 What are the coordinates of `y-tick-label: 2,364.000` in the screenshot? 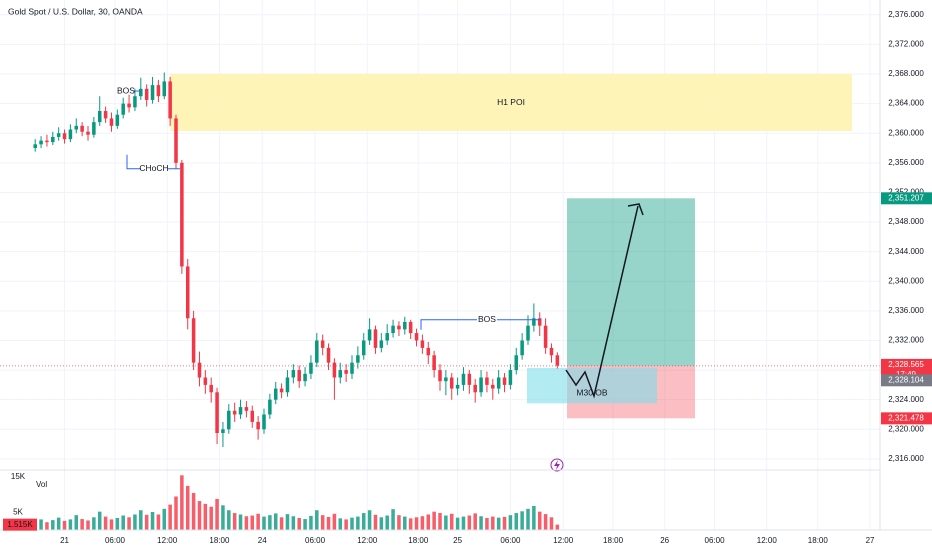 It's located at (906, 103).